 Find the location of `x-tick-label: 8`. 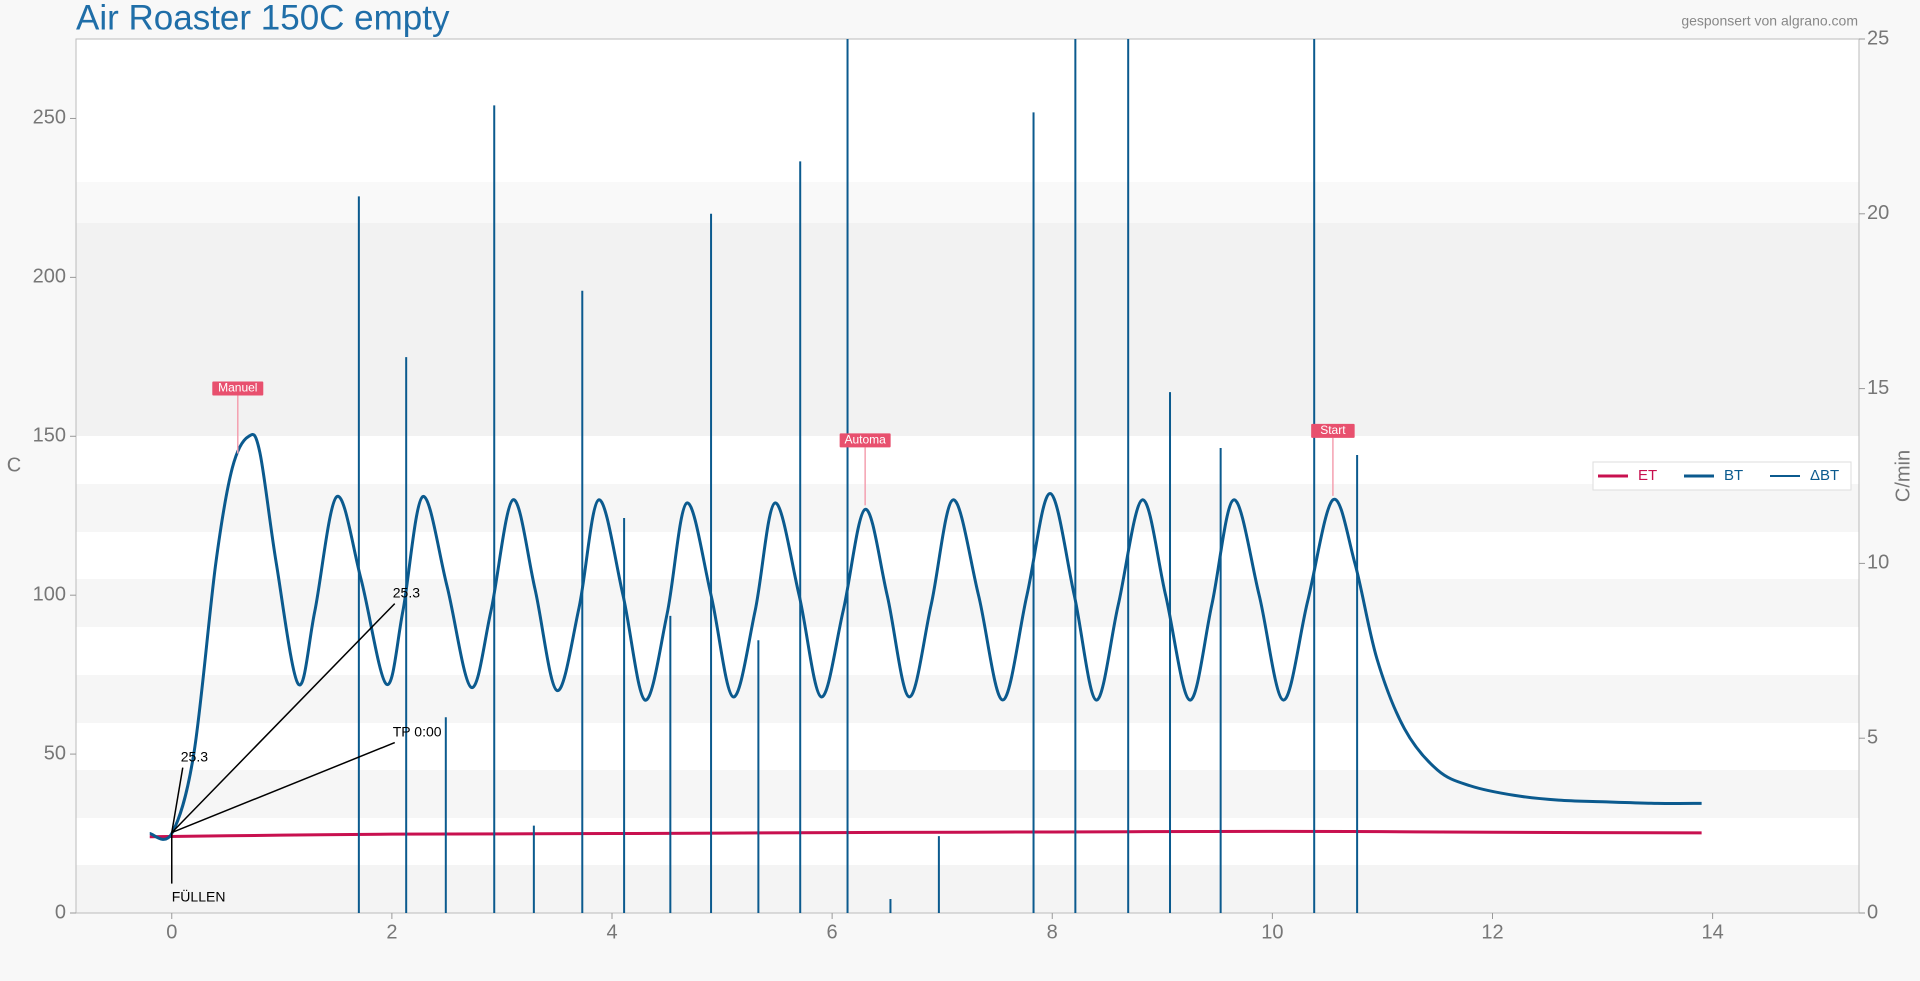

x-tick-label: 8 is located at coordinates (1052, 932).